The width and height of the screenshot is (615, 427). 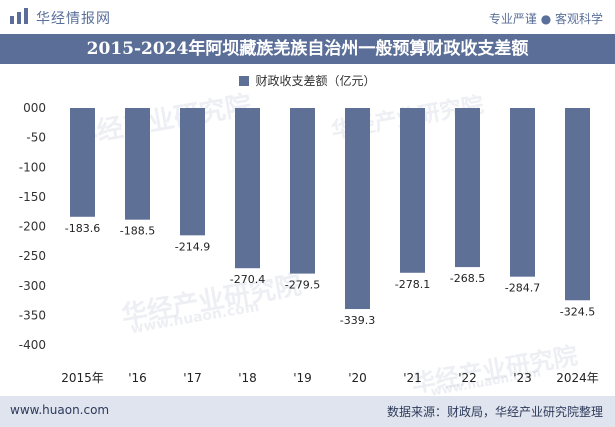 I want to click on x-tick-label: 2015年, so click(x=82, y=378).